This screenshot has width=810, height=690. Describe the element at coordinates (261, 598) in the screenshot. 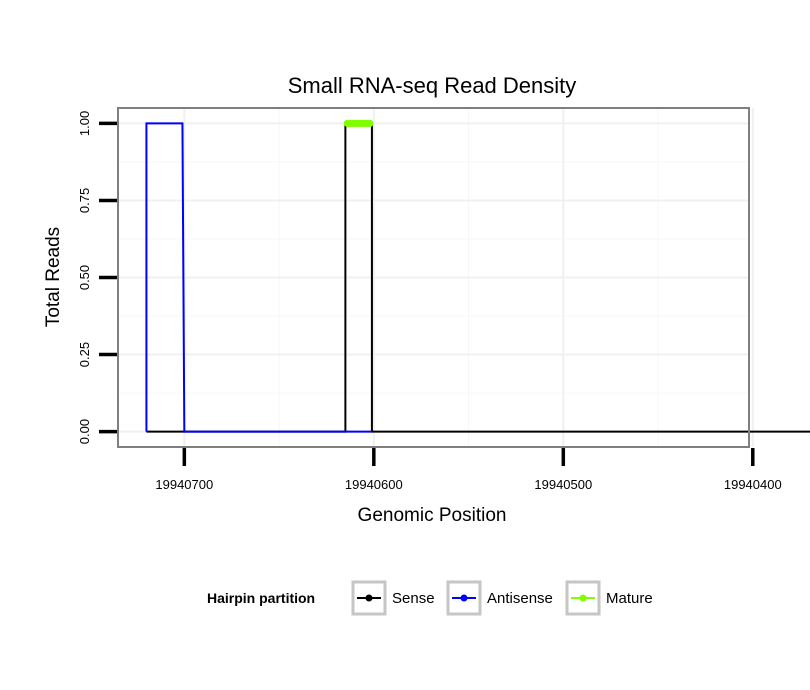

I see `legend-title: Hairpin partition` at that location.